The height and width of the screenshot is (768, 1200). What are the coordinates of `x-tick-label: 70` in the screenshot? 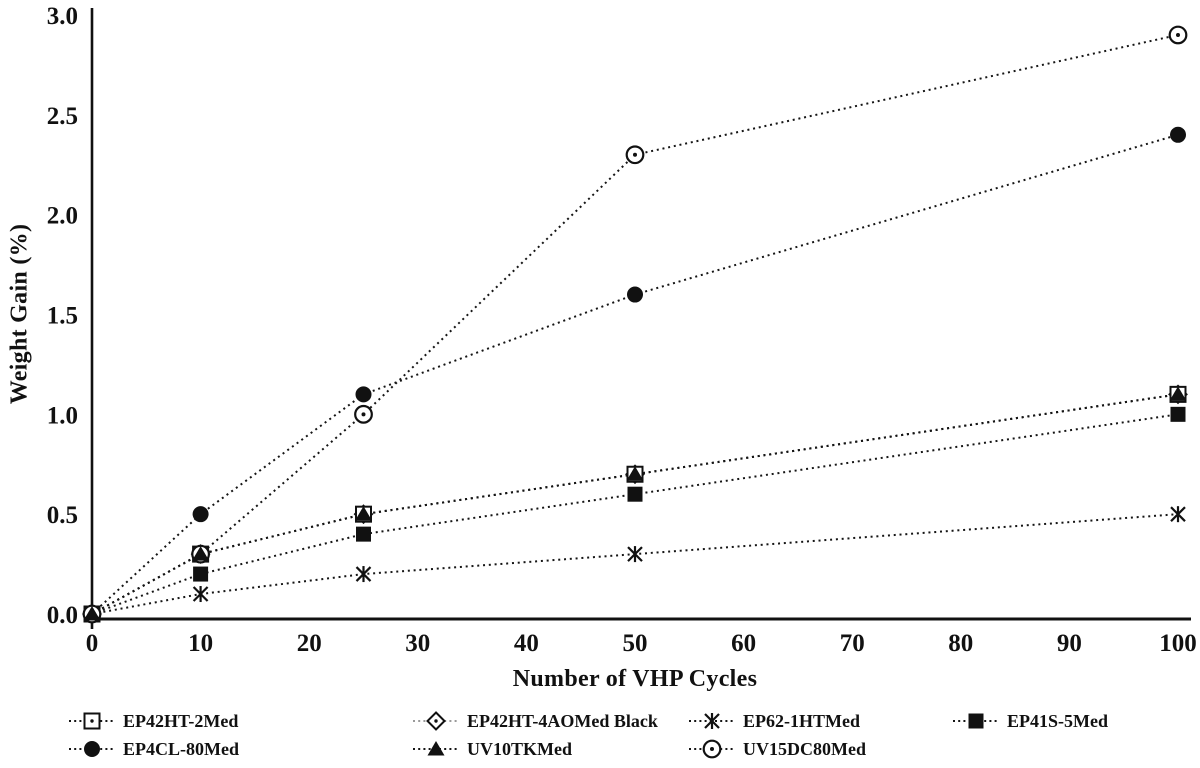 It's located at (852, 643).